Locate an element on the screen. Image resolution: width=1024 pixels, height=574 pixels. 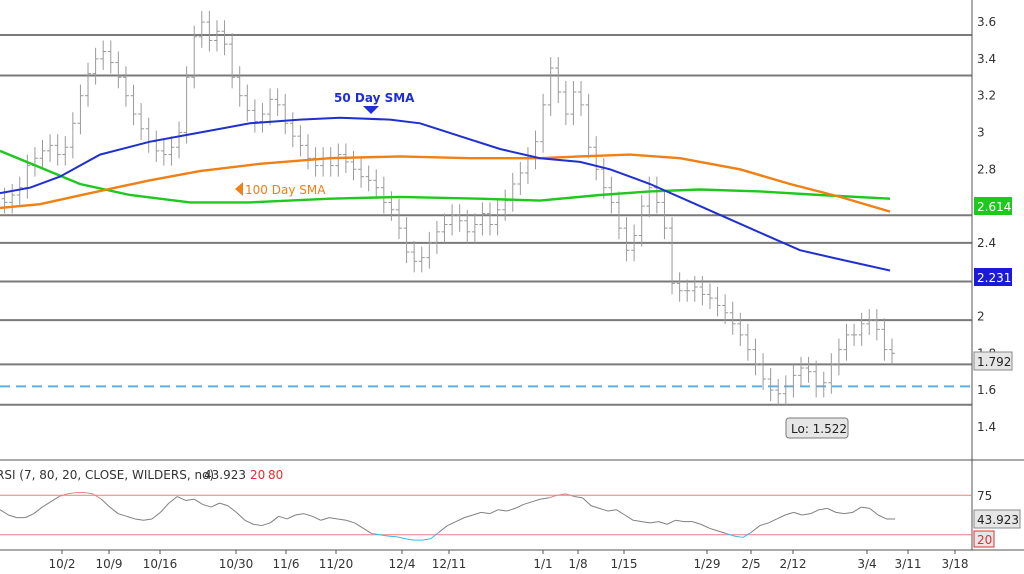
sma-100-line is located at coordinates (445, 183).